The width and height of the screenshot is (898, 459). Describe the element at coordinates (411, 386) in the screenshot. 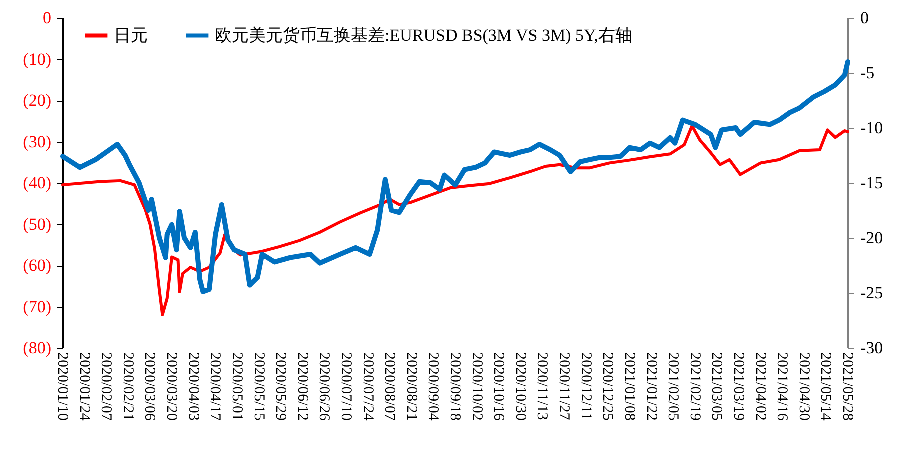

I see `x-tick-label: 2020/08/21` at that location.